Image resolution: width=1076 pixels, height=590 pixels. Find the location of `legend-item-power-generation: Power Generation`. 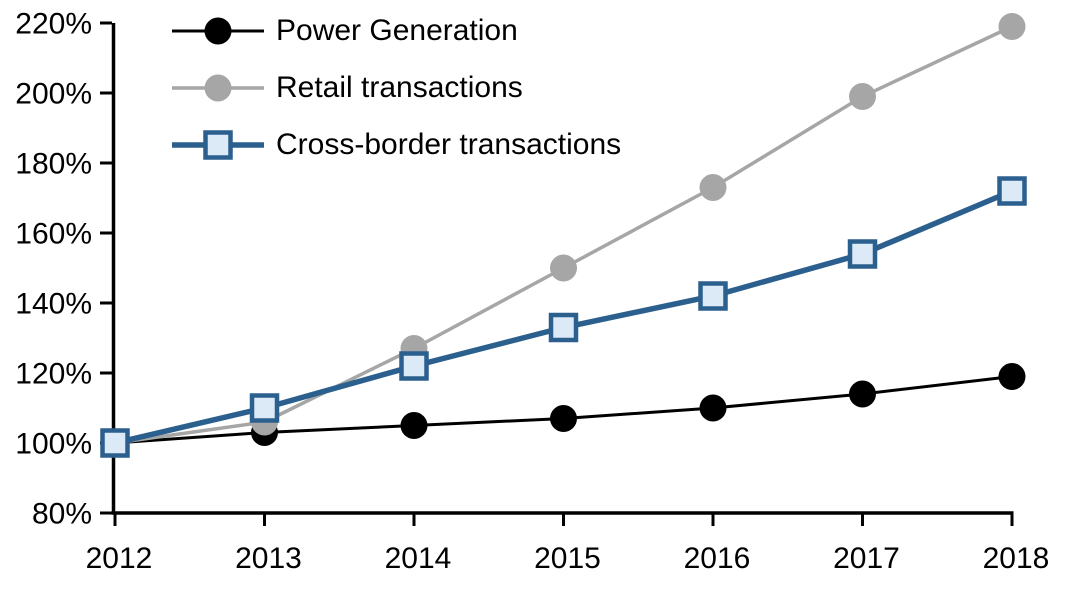

legend-item-power-generation: Power Generation is located at coordinates (396, 30).